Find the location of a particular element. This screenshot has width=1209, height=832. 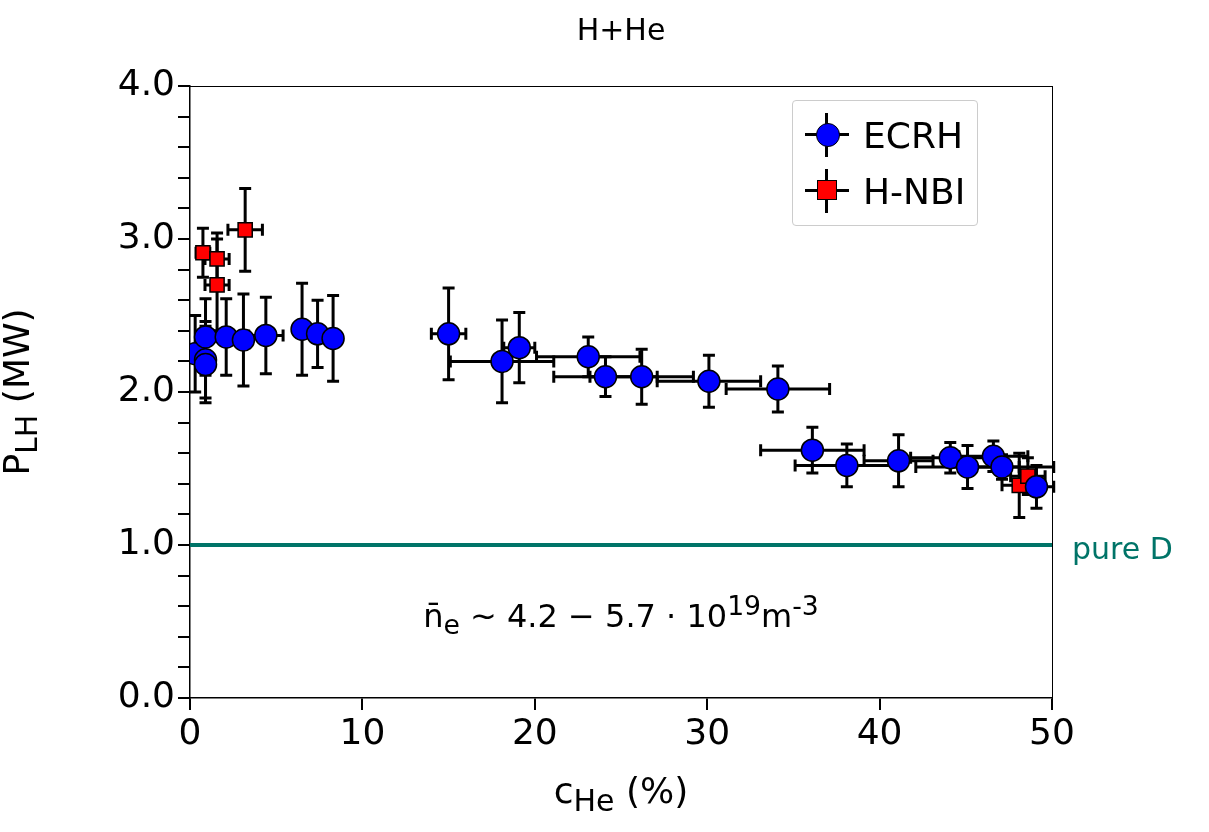

x-tick-label: 50 is located at coordinates (1052, 731).